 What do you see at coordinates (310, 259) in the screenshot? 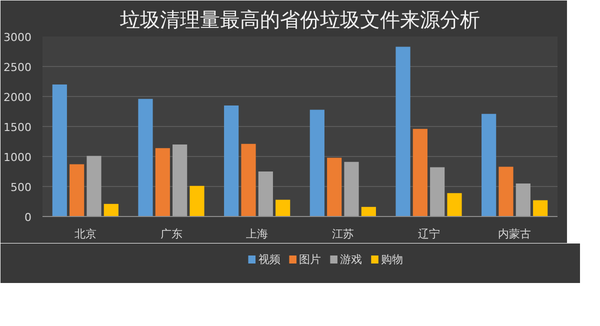
I see `legend-label: 图片` at bounding box center [310, 259].